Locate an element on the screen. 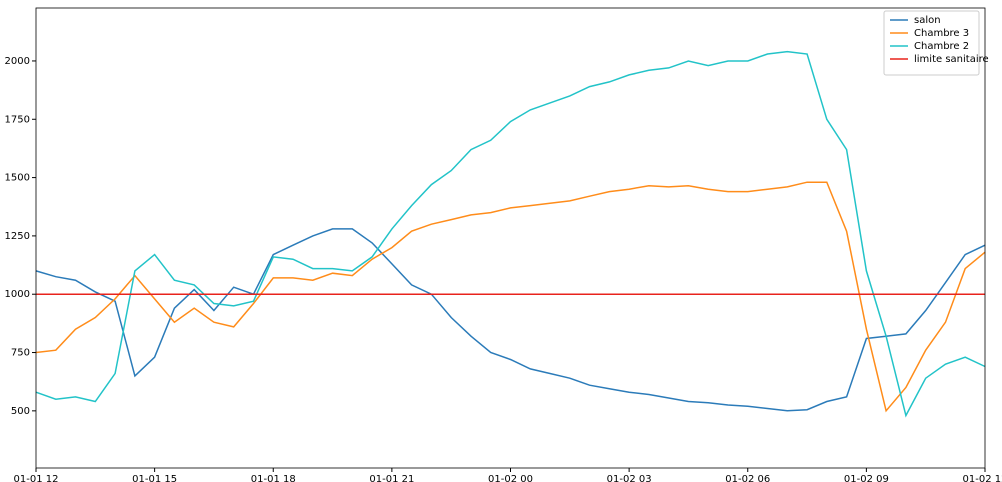  x-tick-label: 01-02 09 is located at coordinates (866, 478).